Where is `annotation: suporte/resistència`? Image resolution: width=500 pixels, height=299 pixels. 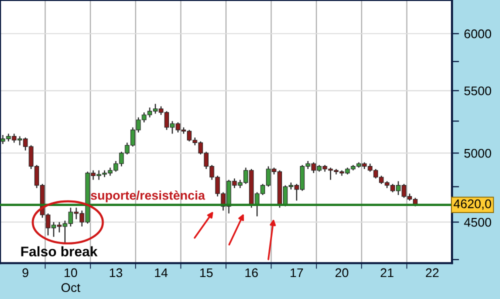
annotation: suporte/resistència is located at coordinates (148, 196).